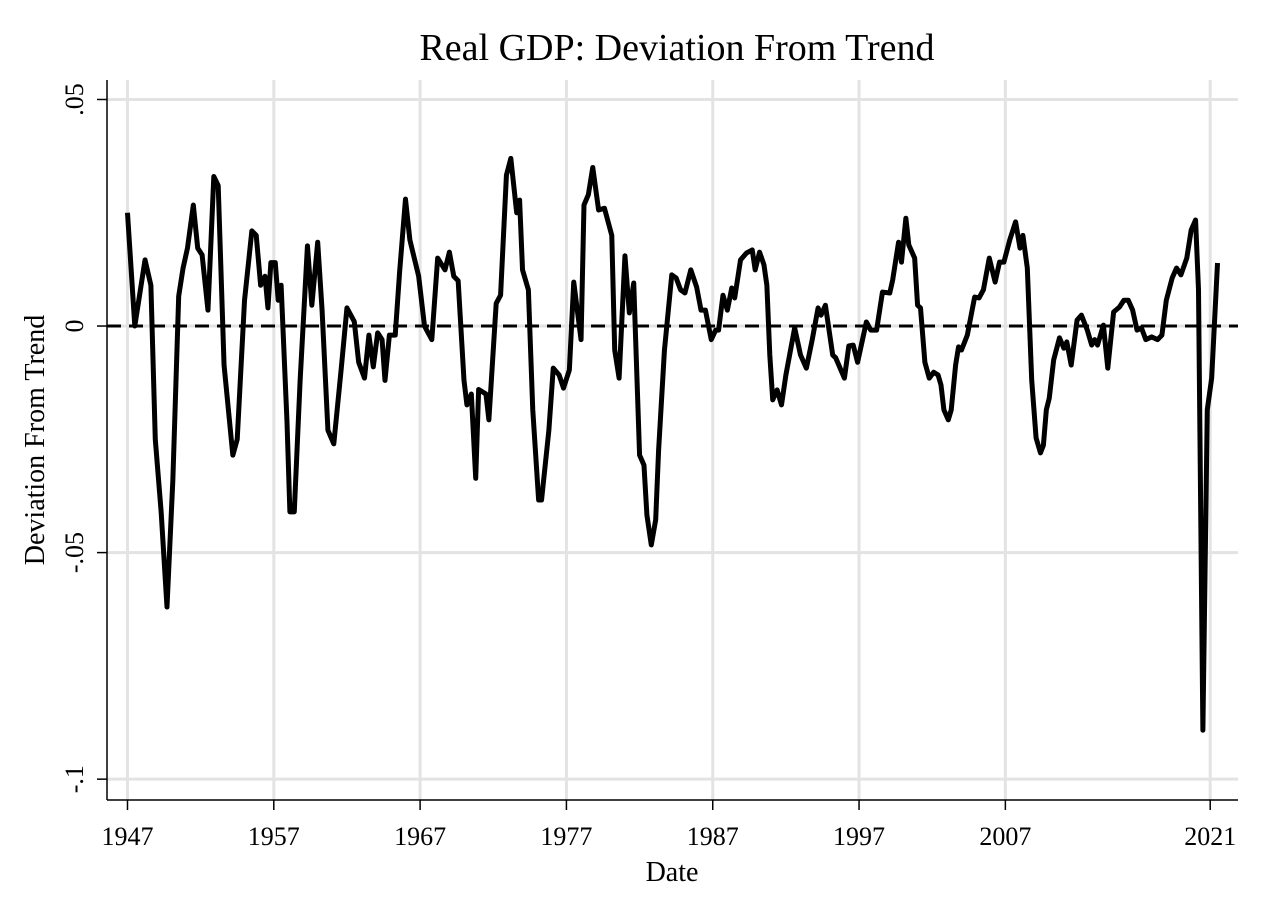 This screenshot has height=906, width=1270. What do you see at coordinates (676, 48) in the screenshot?
I see `chart-title: Real GDP: Deviation From Trend` at bounding box center [676, 48].